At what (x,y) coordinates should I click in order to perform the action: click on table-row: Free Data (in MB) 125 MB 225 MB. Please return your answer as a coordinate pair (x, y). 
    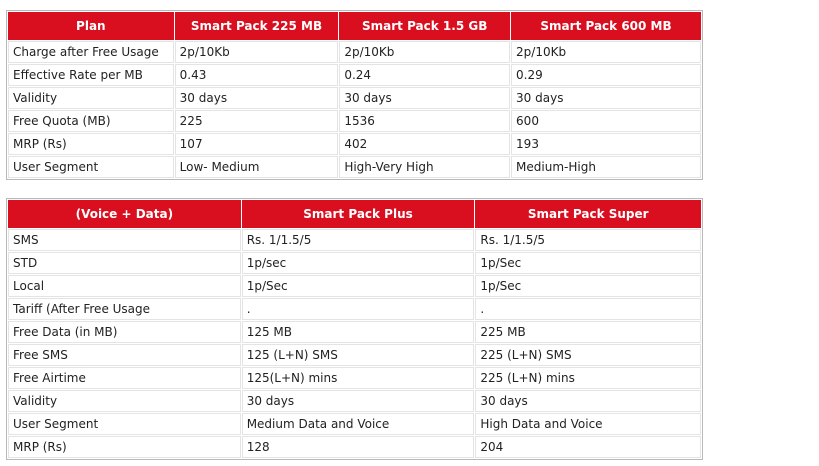
    Looking at the image, I should click on (354, 332).